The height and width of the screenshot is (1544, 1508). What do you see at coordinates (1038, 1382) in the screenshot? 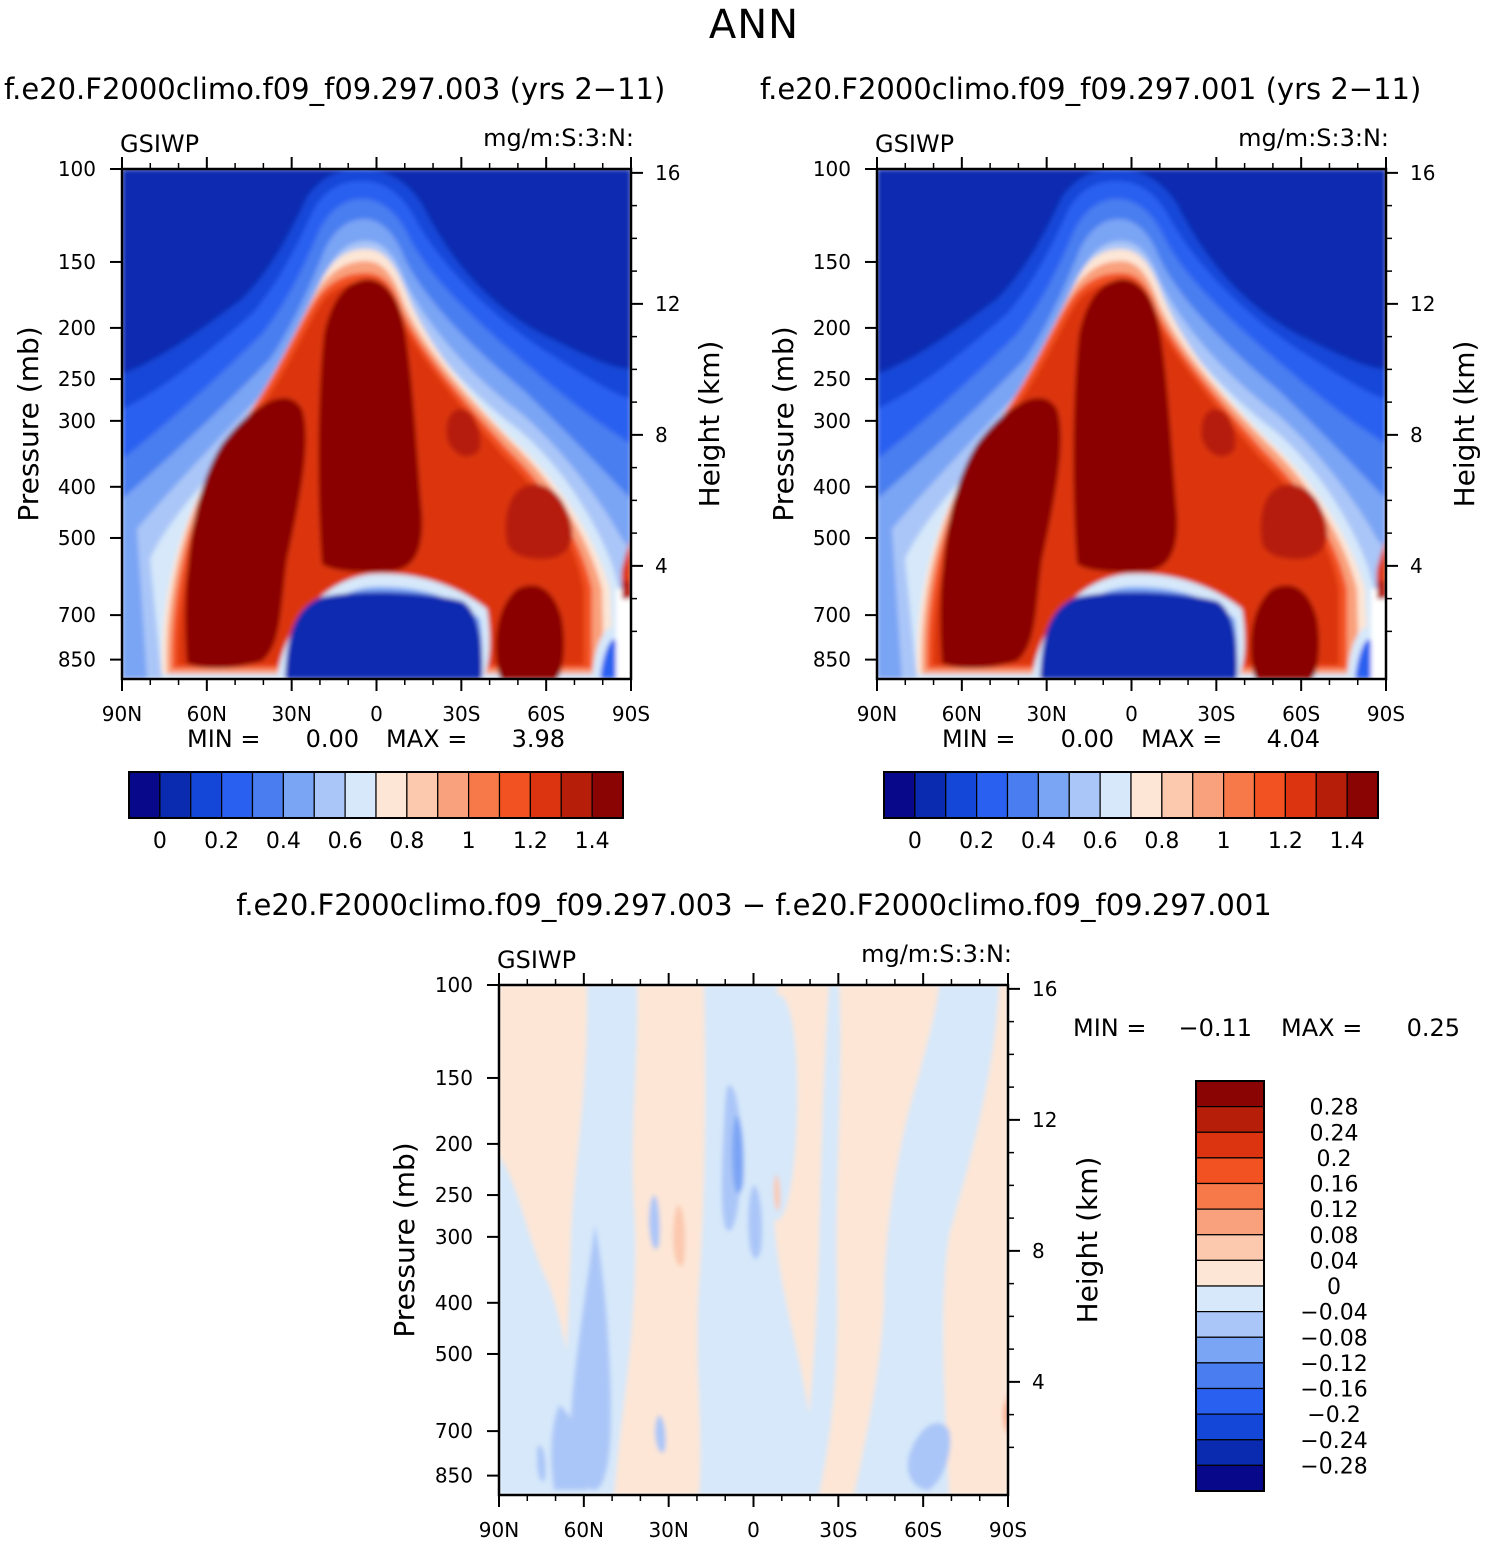
I see `panel3-y2-tick-label: 4` at bounding box center [1038, 1382].